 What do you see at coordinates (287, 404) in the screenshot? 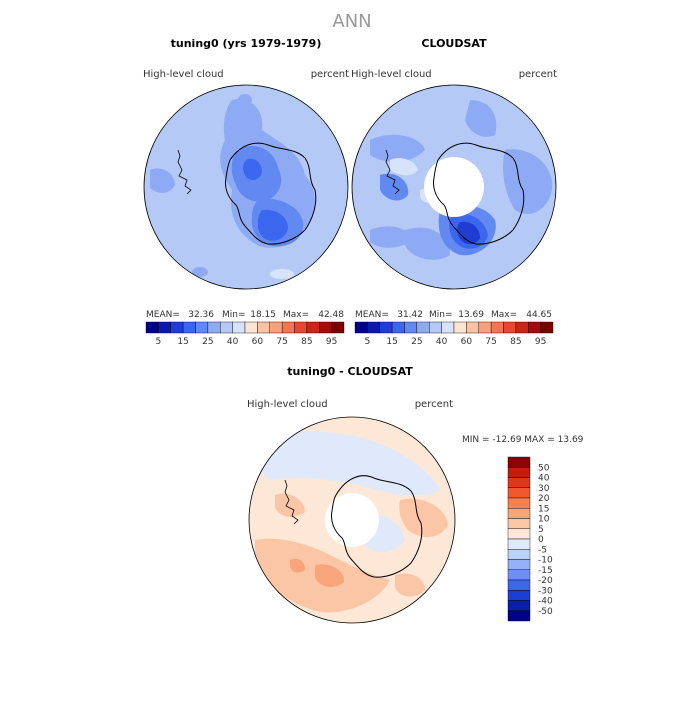
I see `variable-label-diff: High-level cloud` at bounding box center [287, 404].